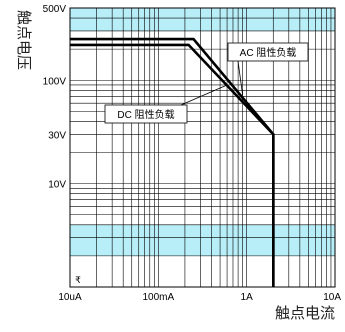 This screenshot has width=345, height=332. I want to click on band-top, so click(202, 19).